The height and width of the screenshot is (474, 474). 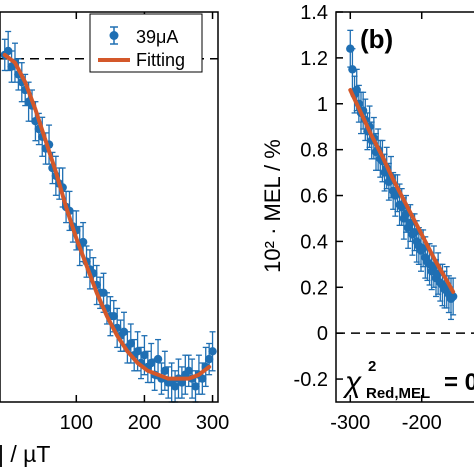 I want to click on chi-square-annotation: χ 2 Red,MEL = 0, so click(x=408, y=380).